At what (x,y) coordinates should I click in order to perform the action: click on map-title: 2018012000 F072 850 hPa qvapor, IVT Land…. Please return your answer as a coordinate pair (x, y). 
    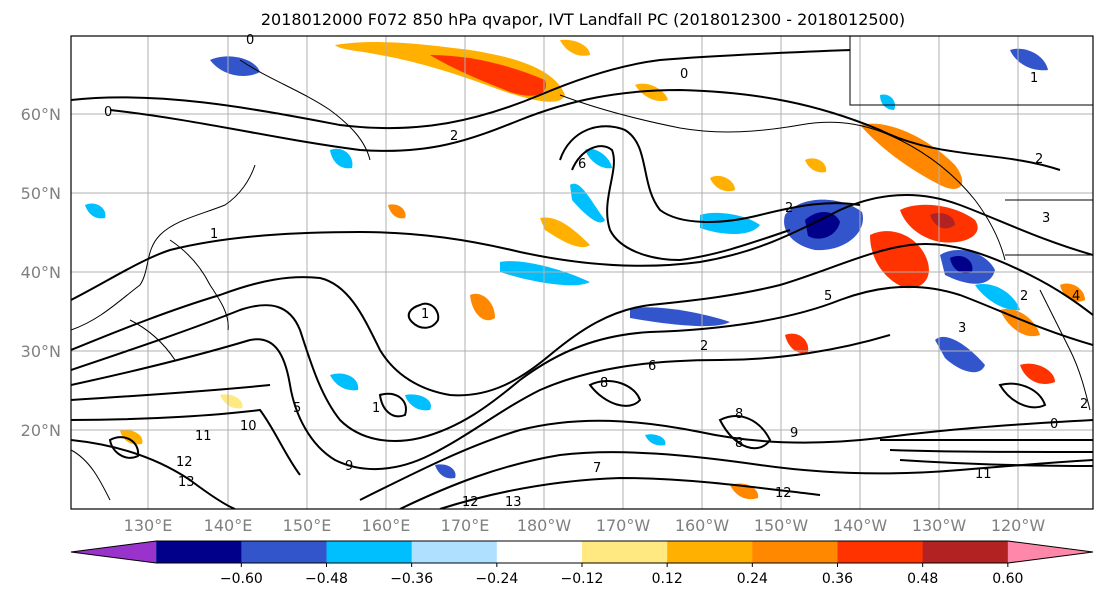
    Looking at the image, I should click on (583, 19).